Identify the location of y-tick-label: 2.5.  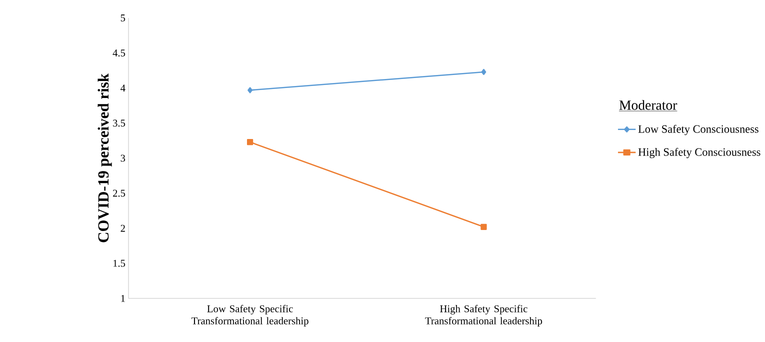
(119, 193).